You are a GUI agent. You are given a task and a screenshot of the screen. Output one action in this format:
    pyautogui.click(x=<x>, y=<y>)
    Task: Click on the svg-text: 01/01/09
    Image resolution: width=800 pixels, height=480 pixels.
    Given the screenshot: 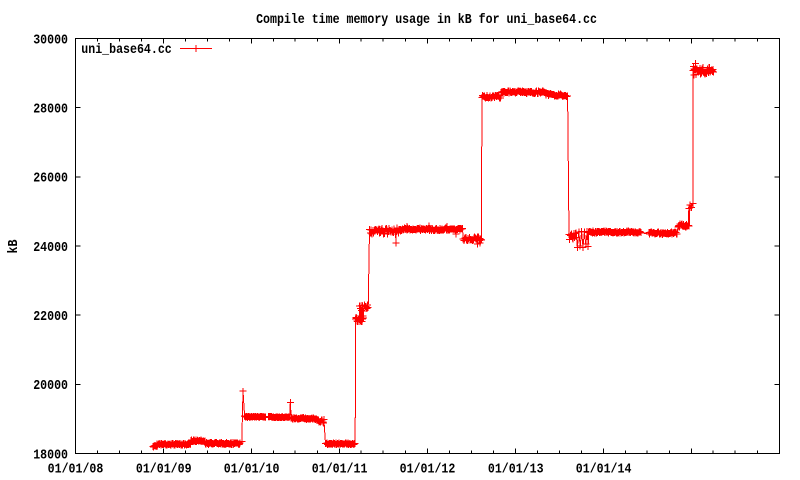 What is the action you would take?
    pyautogui.click(x=164, y=469)
    